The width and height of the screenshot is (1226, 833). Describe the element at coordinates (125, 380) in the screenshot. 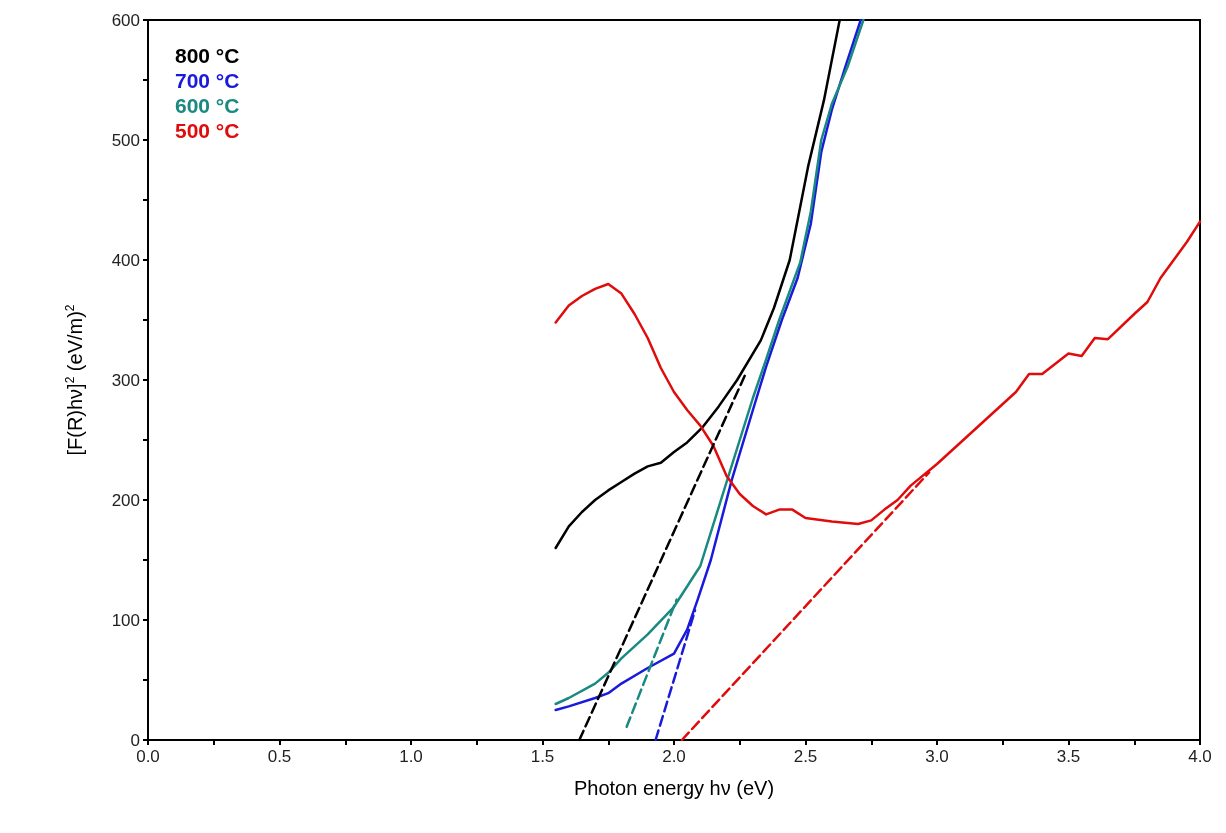

I see `y-tick-label: 300` at that location.